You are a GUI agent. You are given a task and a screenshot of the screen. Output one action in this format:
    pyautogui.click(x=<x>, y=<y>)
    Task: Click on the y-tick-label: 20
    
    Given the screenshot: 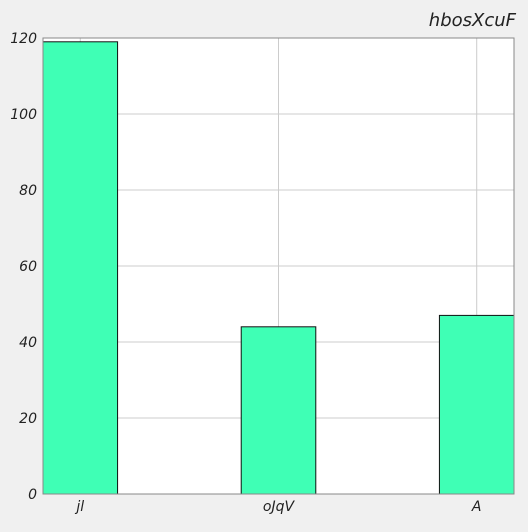 What is the action you would take?
    pyautogui.click(x=28, y=419)
    